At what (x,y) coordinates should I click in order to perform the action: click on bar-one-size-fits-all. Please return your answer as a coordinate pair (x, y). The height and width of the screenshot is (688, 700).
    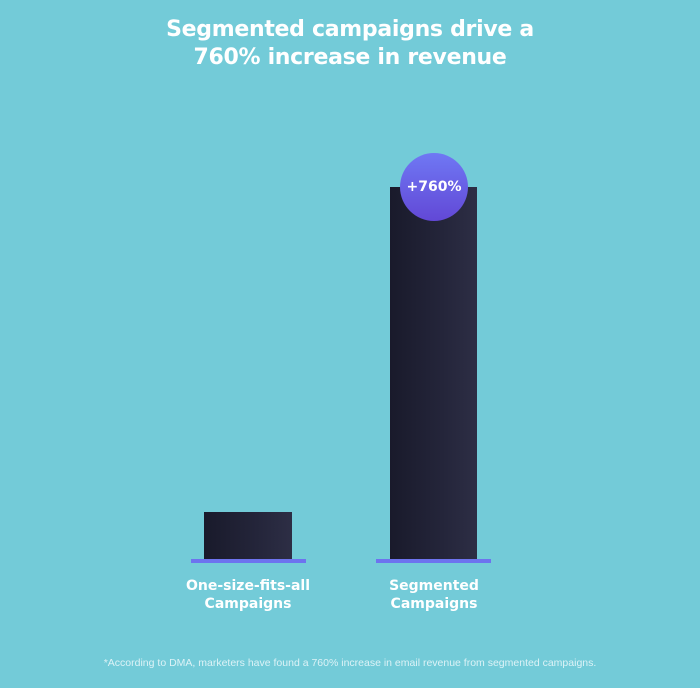
    Looking at the image, I should click on (248, 535).